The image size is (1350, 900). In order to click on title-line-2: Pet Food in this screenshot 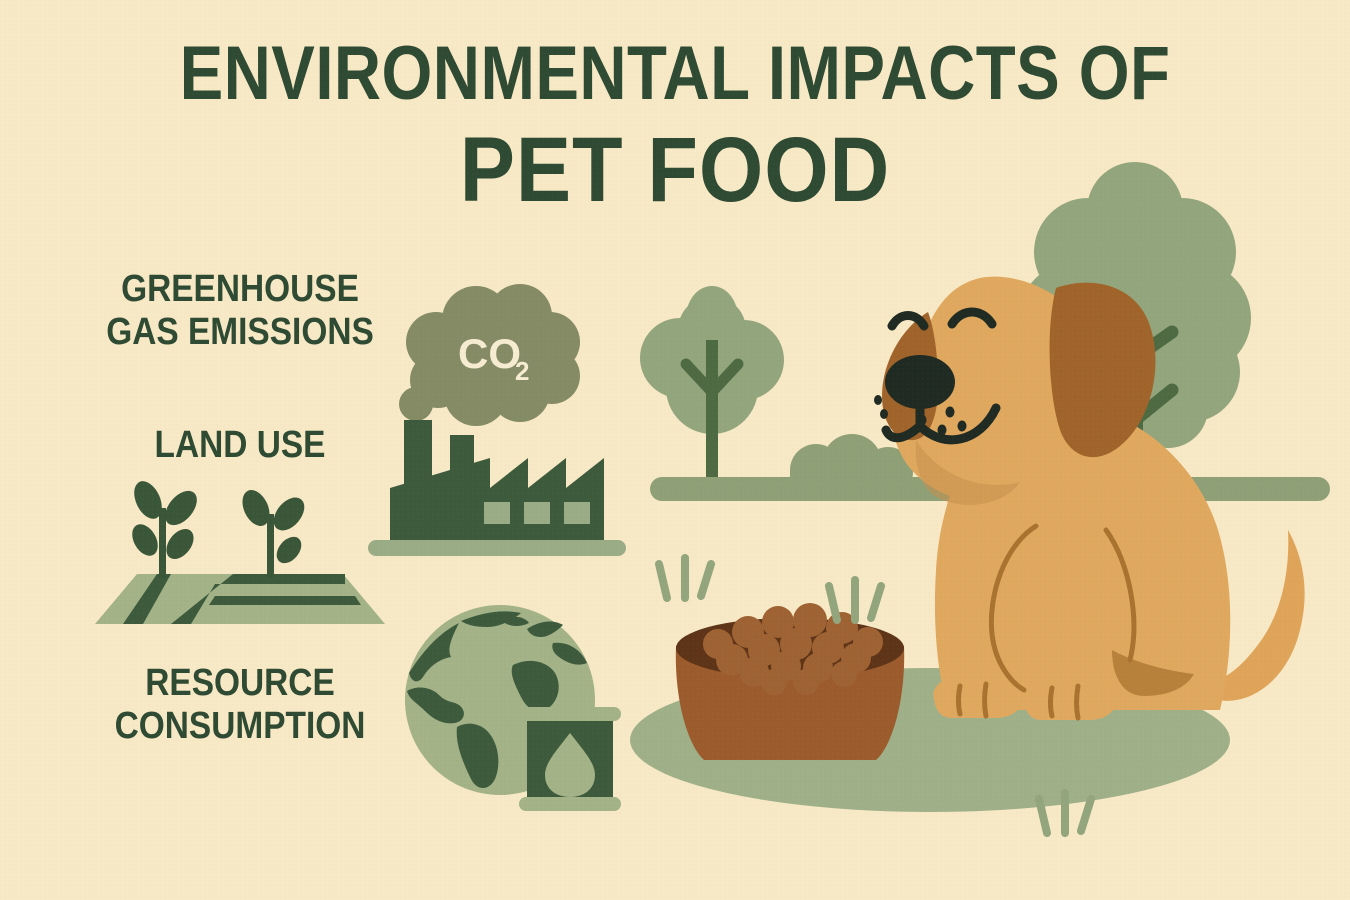, I will do `click(675, 170)`.